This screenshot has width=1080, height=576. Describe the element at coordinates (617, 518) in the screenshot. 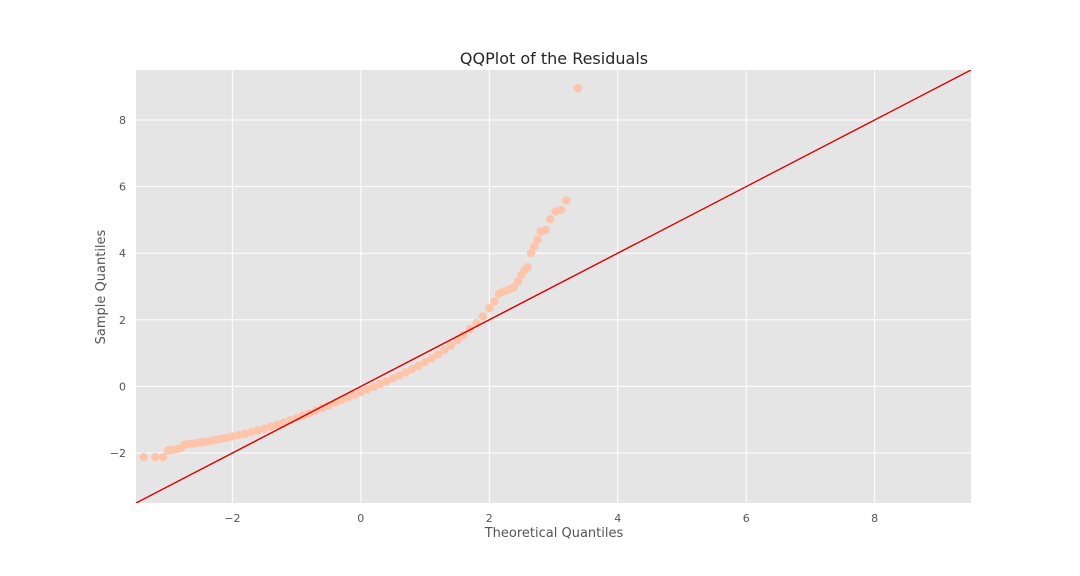

I see `x-tick-label: 4` at that location.